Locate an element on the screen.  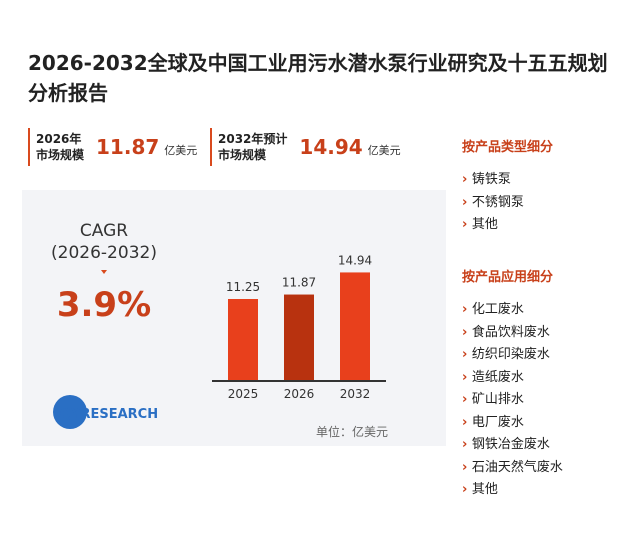
x-tick-label: 2026 is located at coordinates (299, 394).